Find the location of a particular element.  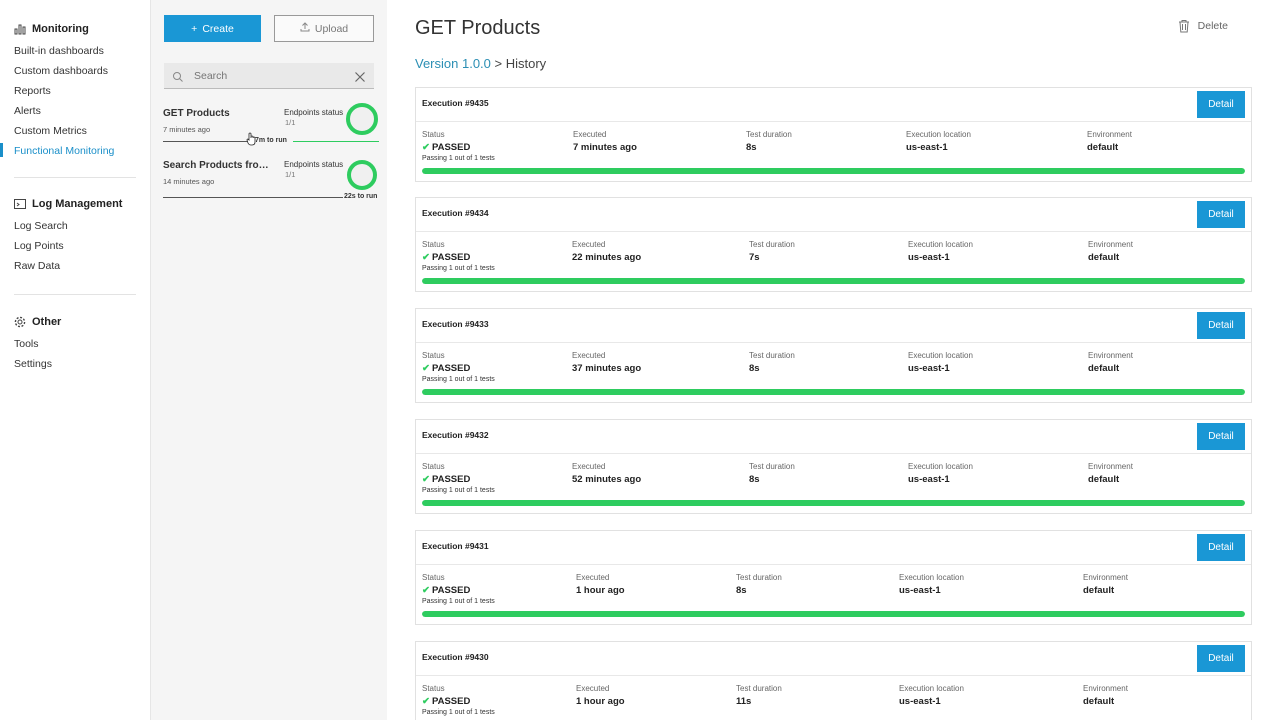

upload-button: Upload is located at coordinates (324, 28).